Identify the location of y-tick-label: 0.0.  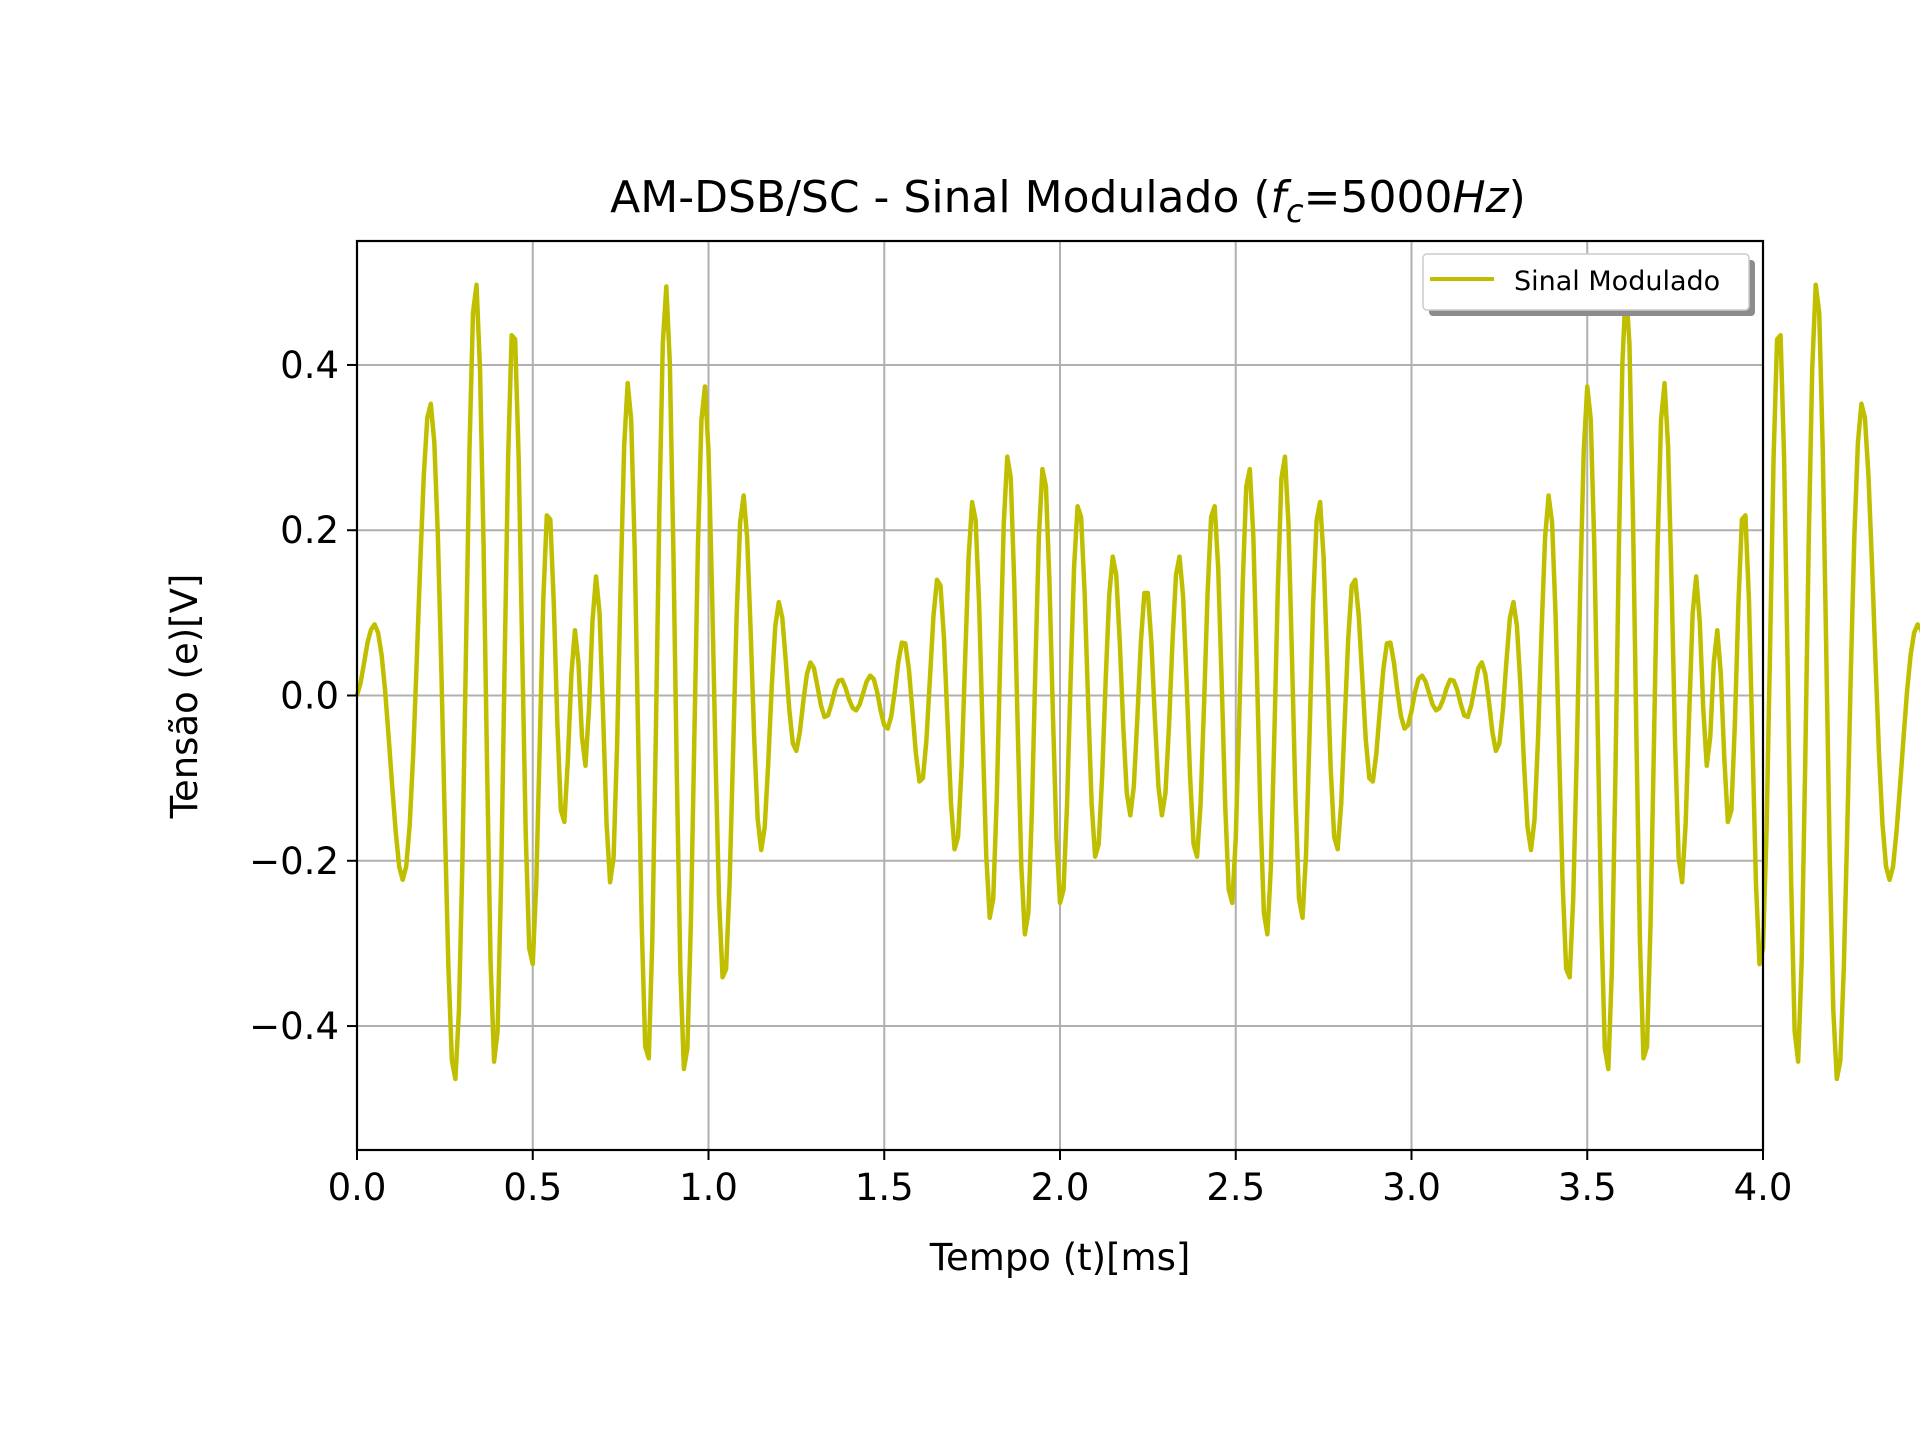
(309, 696).